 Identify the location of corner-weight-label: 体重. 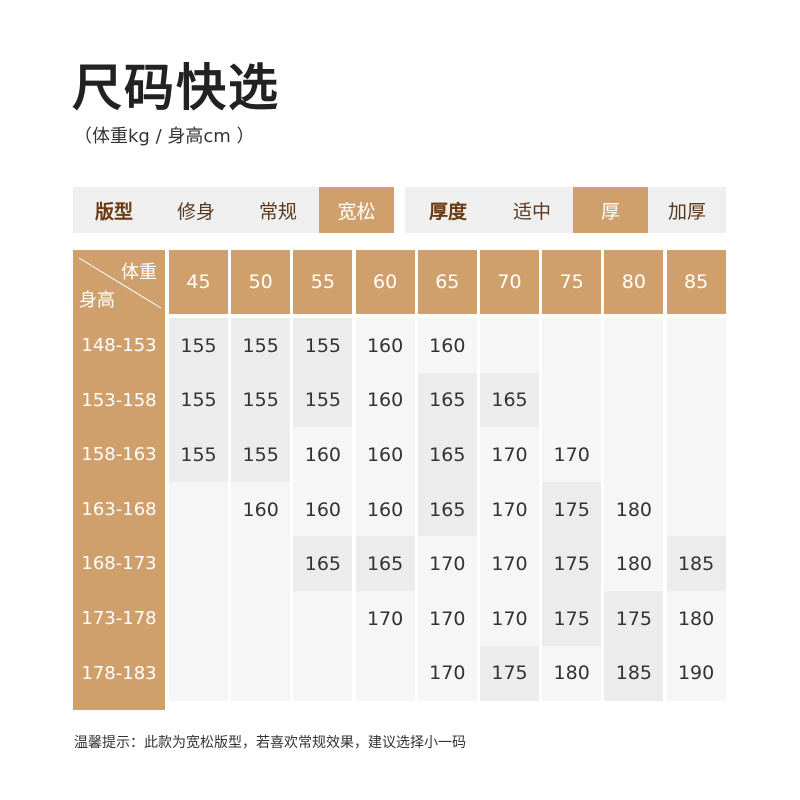
(139, 272).